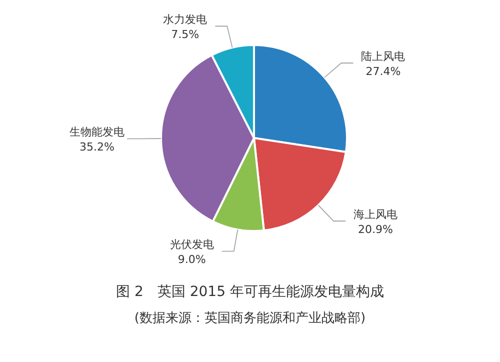 This screenshot has height=362, width=500. I want to click on data-label: 7.5%, so click(185, 35).